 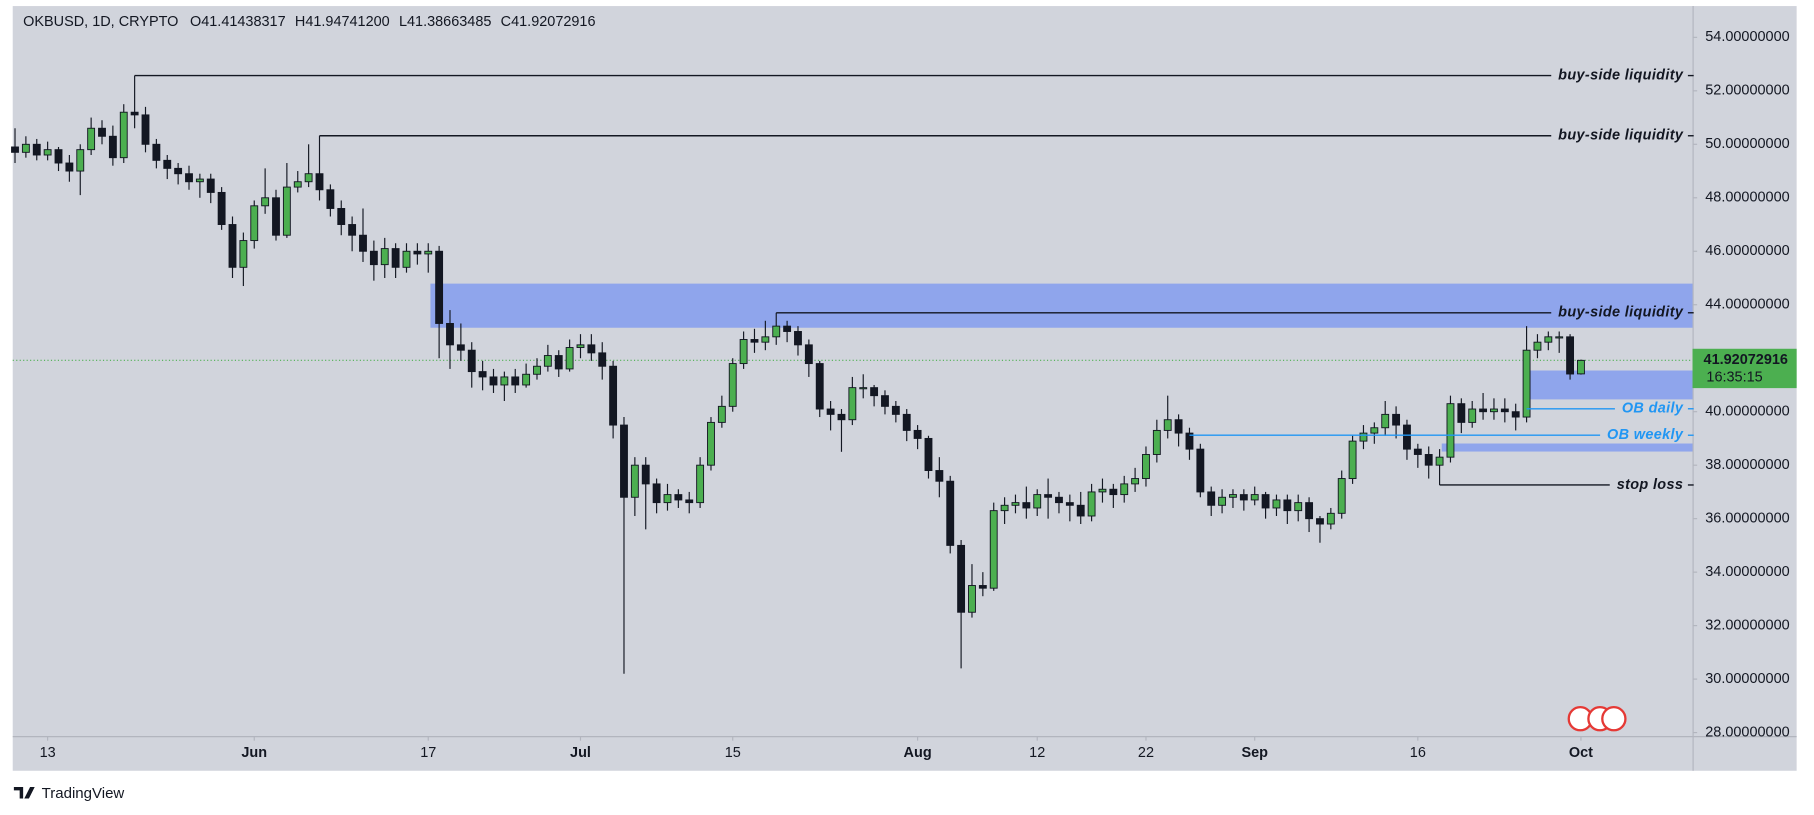 What do you see at coordinates (1746, 360) in the screenshot?
I see `price-label: 41.92072916` at bounding box center [1746, 360].